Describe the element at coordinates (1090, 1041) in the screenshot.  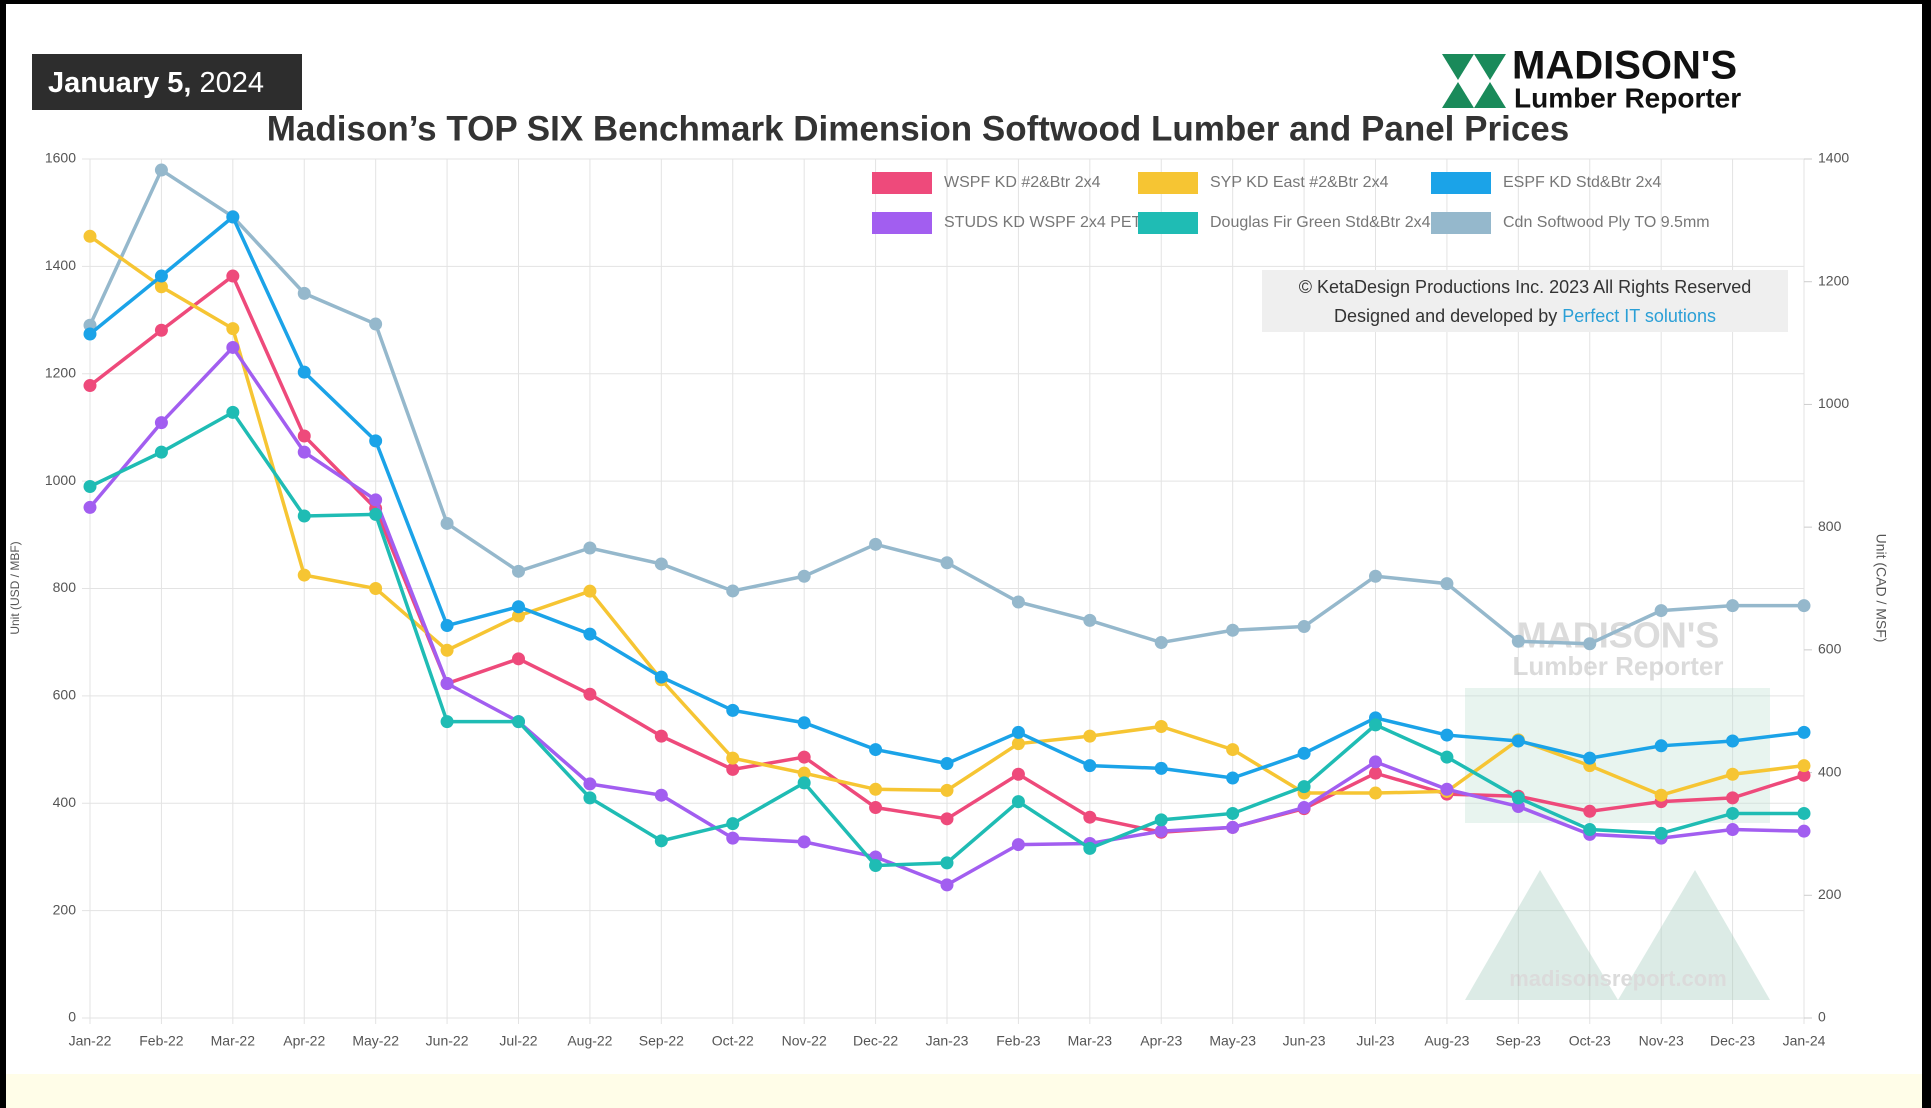
I see `x-tick-label: Mar-23` at that location.